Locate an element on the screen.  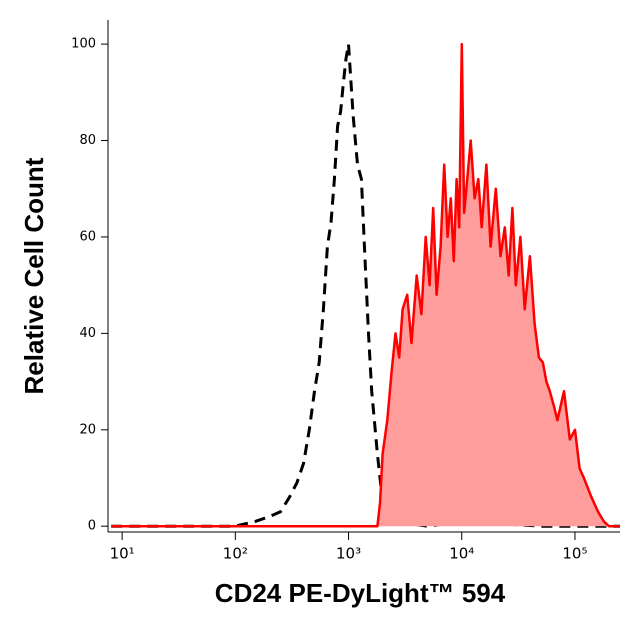
x-tick-label: 10³ is located at coordinates (348, 554).